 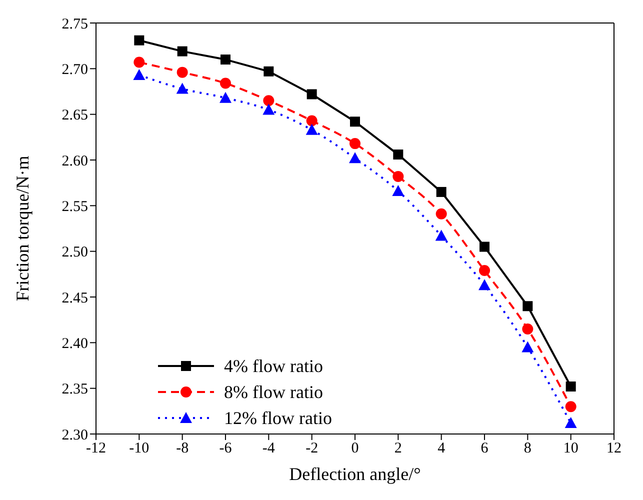 What do you see at coordinates (442, 448) in the screenshot?
I see `x-tick-label: 4` at bounding box center [442, 448].